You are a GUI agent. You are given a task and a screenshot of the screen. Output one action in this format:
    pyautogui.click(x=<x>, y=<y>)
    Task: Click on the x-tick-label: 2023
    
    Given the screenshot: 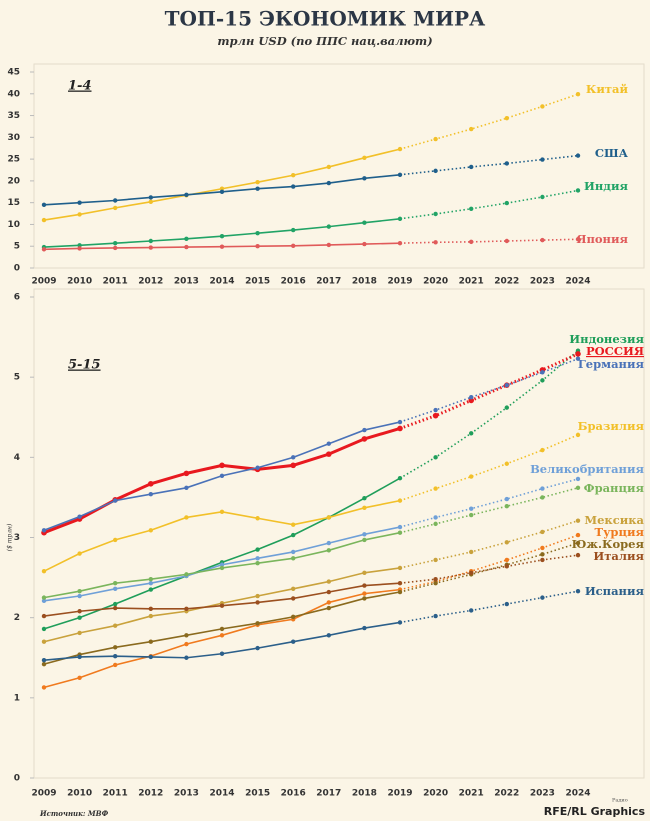 What is the action you would take?
    pyautogui.click(x=542, y=794)
    